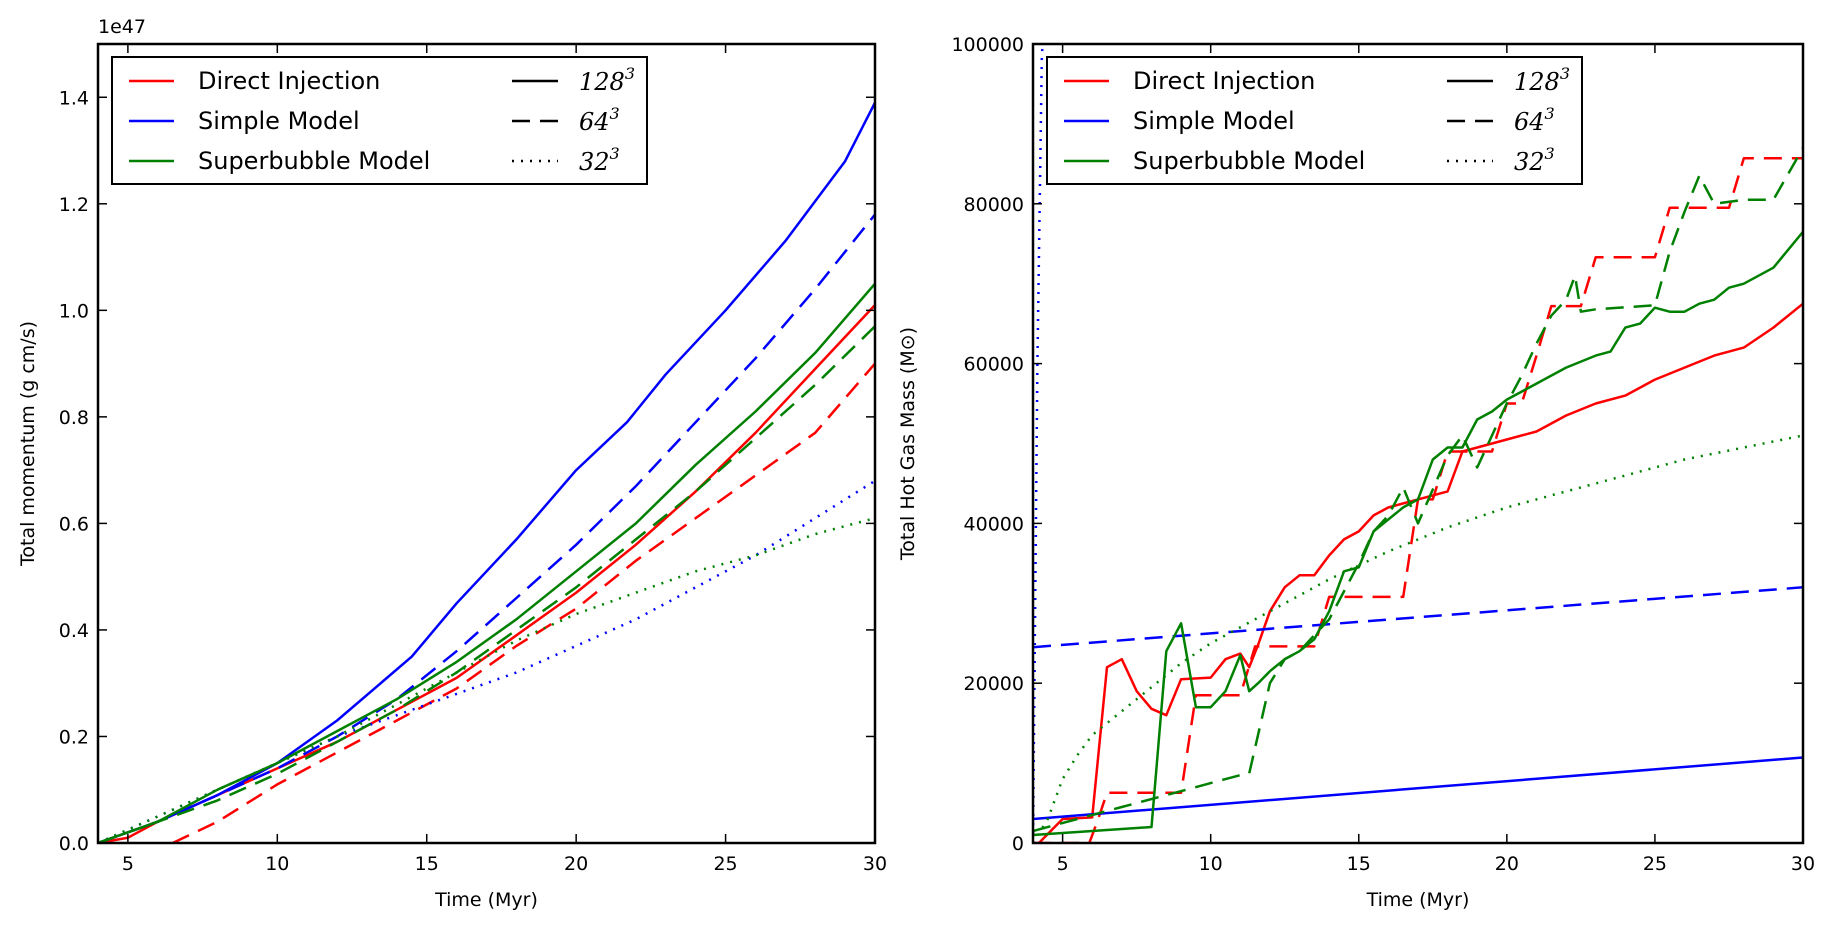 The image size is (1833, 931). Describe the element at coordinates (908, 444) in the screenshot. I see `y-axis-label: Total Hot Gas Mass (M⊙)` at that location.